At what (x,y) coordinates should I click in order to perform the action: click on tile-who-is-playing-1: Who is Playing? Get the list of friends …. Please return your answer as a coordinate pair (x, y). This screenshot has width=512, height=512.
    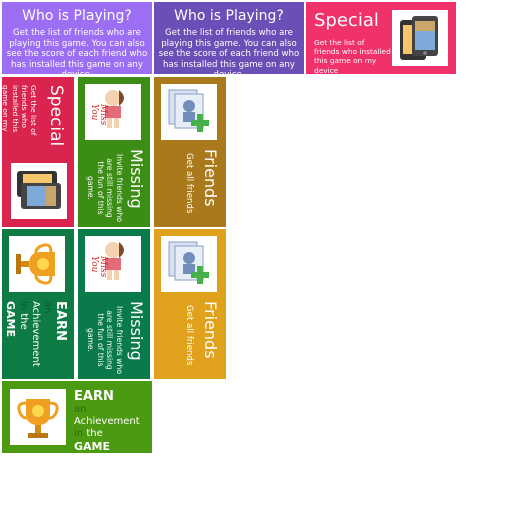
    Looking at the image, I should click on (77, 38).